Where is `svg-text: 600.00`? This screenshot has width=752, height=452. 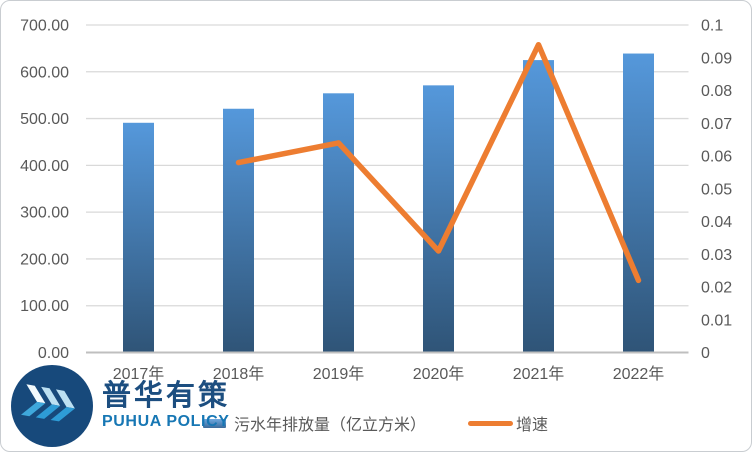 svg-text: 600.00 is located at coordinates (44, 72).